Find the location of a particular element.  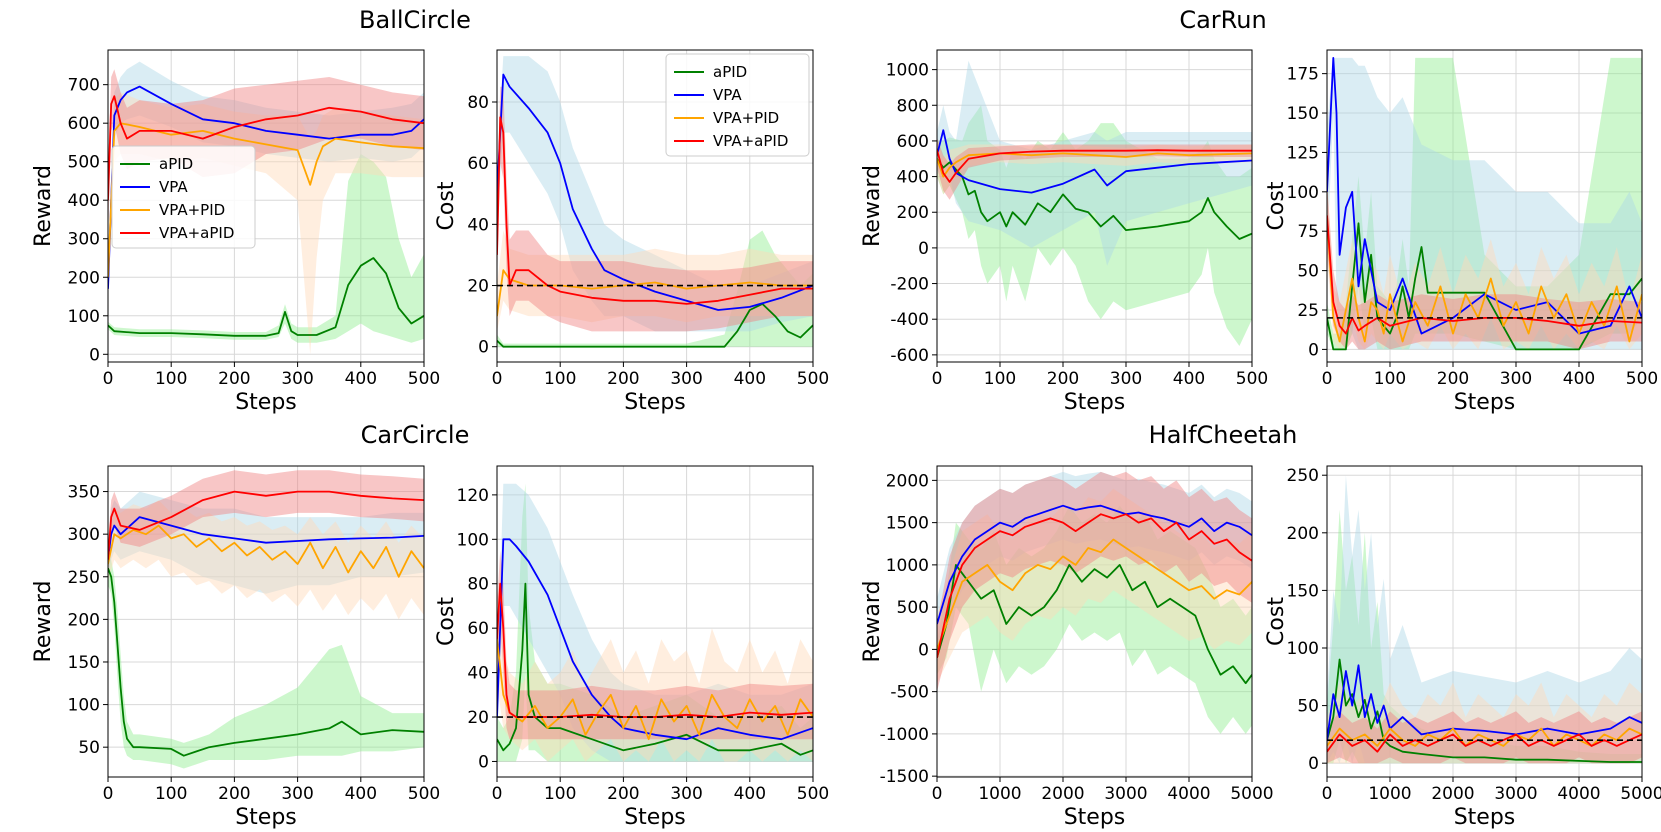

y-tick-label: 1000 is located at coordinates (907, 566).